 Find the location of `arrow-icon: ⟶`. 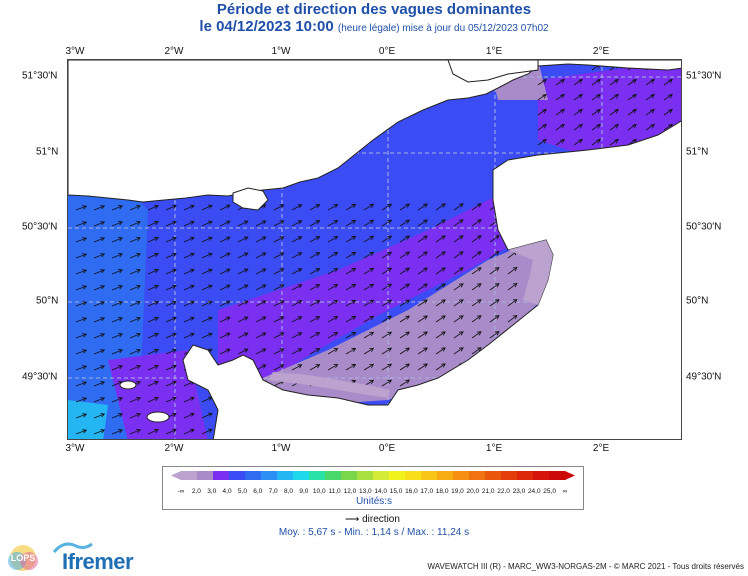

arrow-icon: ⟶ is located at coordinates (352, 519).